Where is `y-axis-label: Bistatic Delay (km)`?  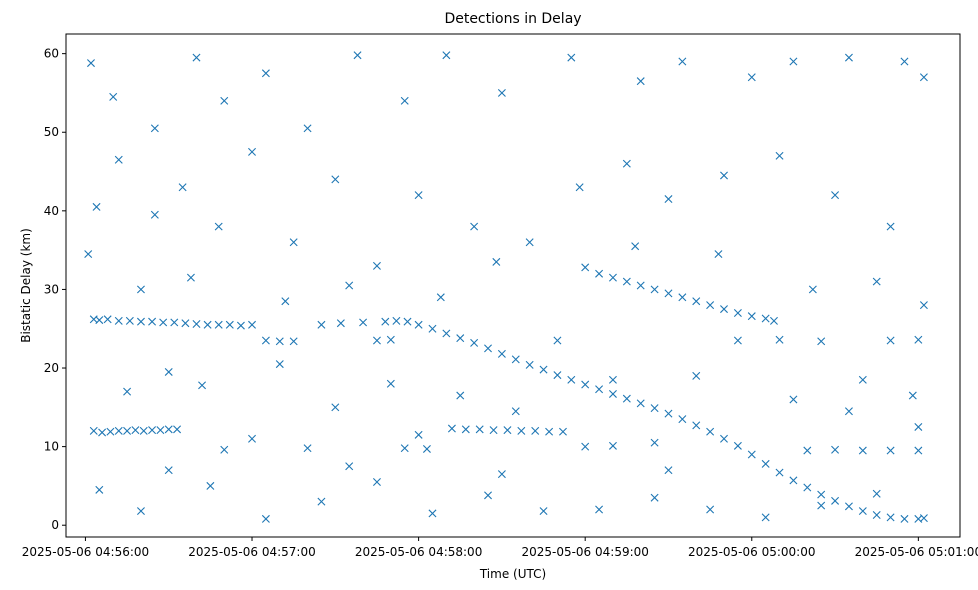 y-axis-label: Bistatic Delay (km) is located at coordinates (26, 285).